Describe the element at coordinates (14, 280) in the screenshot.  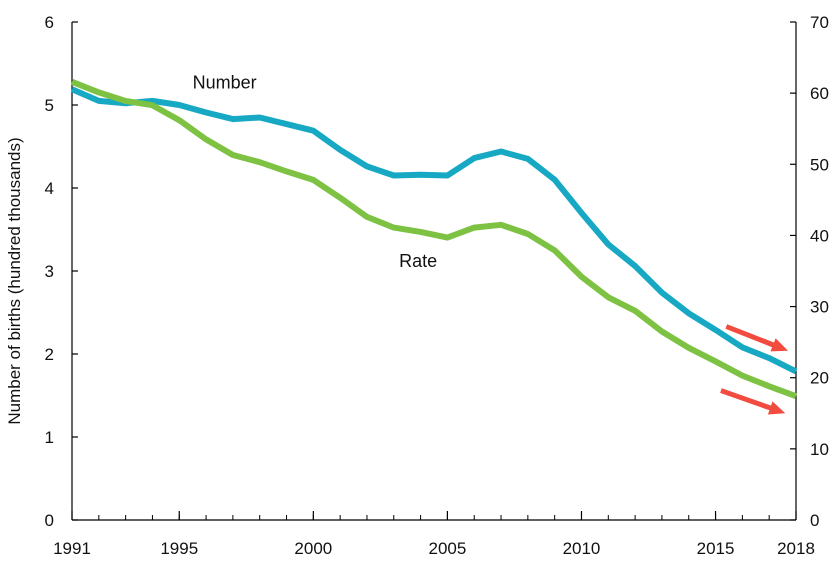
I see `y-axis-title: Number of births (hundred thousands)` at that location.